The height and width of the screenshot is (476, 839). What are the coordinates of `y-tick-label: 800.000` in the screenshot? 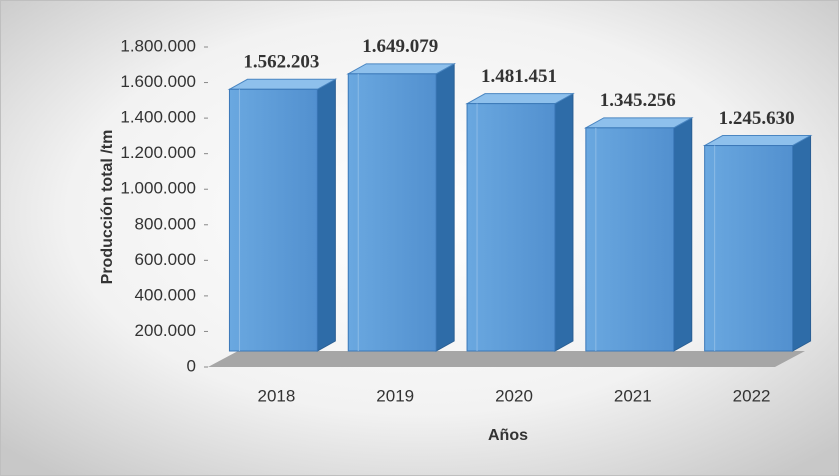 It's located at (165, 223).